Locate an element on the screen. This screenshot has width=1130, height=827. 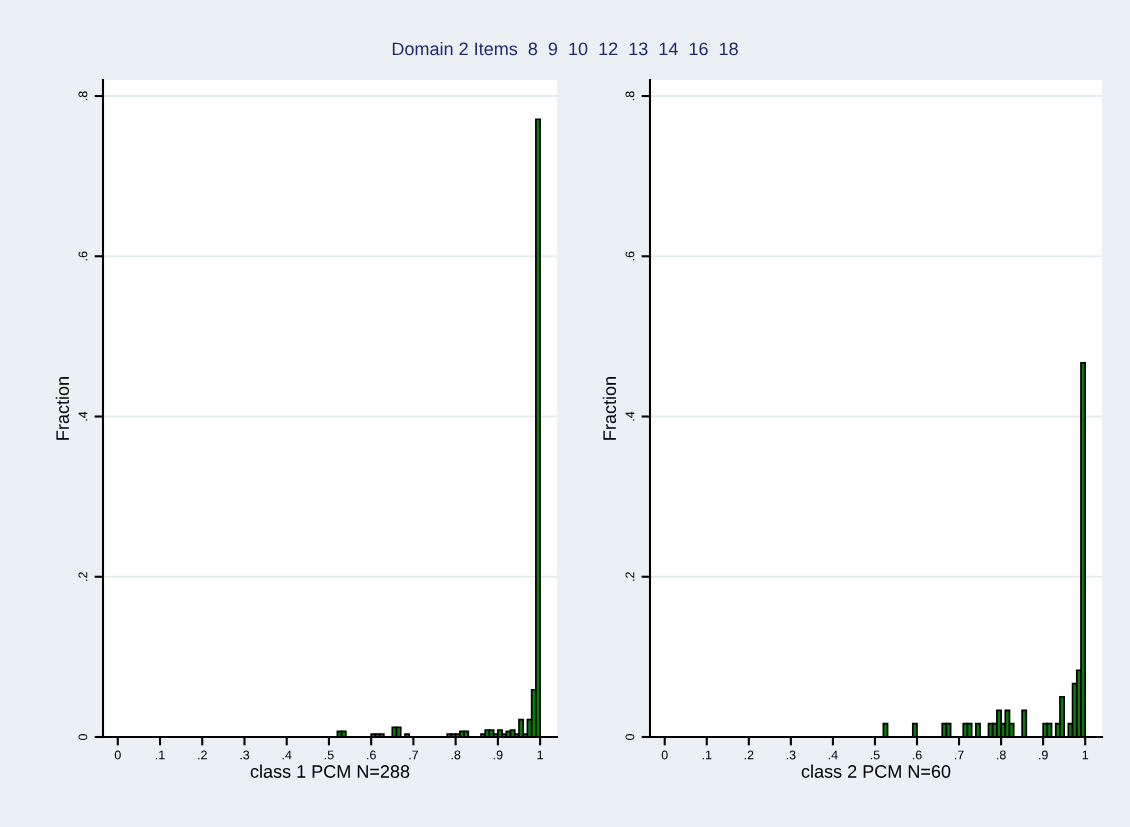
x-axis-title: class 1 PCM N=288 is located at coordinates (330, 771).